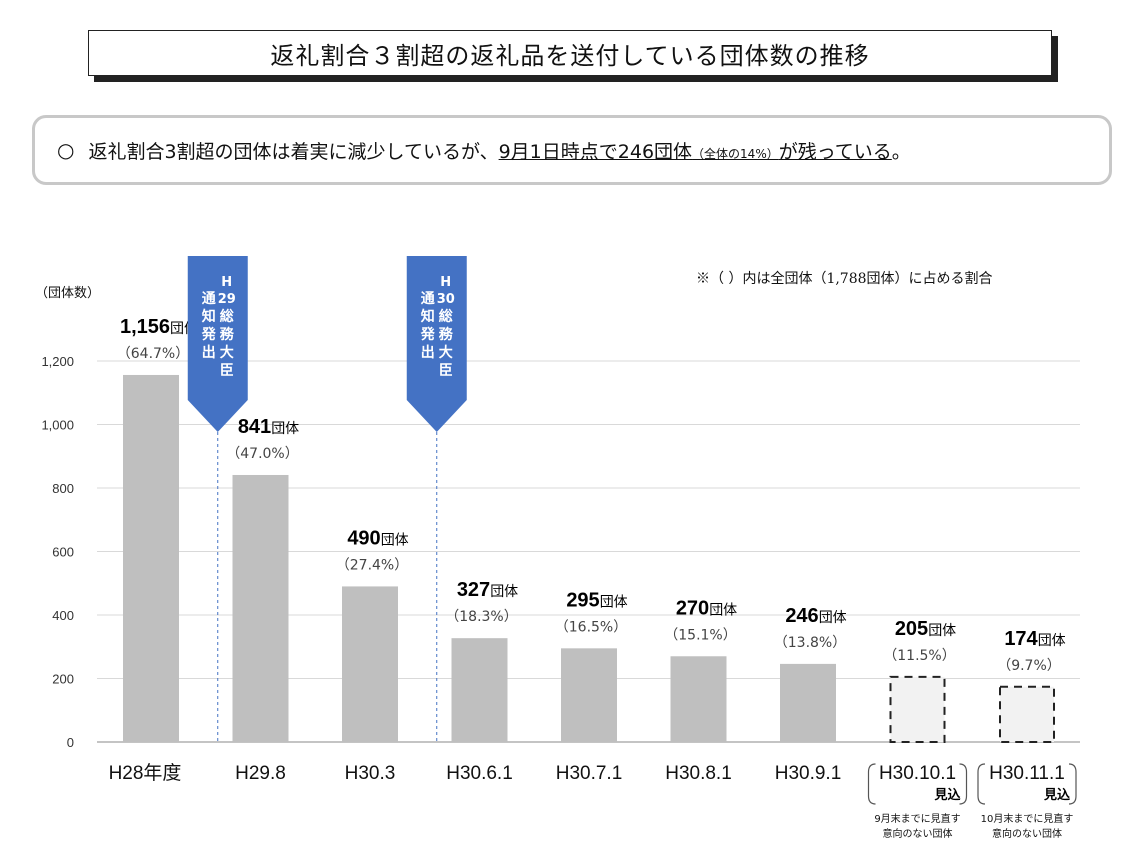  What do you see at coordinates (159, 327) in the screenshot?
I see `value-label: 1,156団体` at bounding box center [159, 327].